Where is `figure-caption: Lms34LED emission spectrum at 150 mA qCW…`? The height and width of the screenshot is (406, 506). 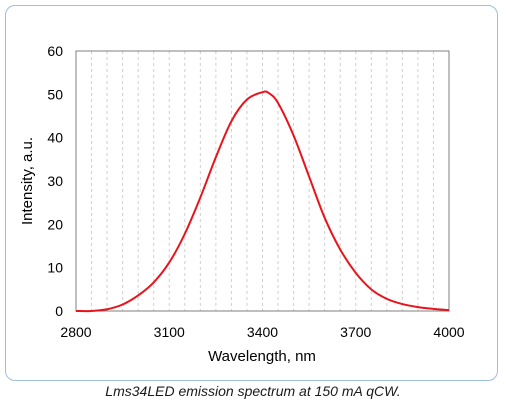 figure-caption: Lms34LED emission spectrum at 150 mA qCW… is located at coordinates (253, 391).